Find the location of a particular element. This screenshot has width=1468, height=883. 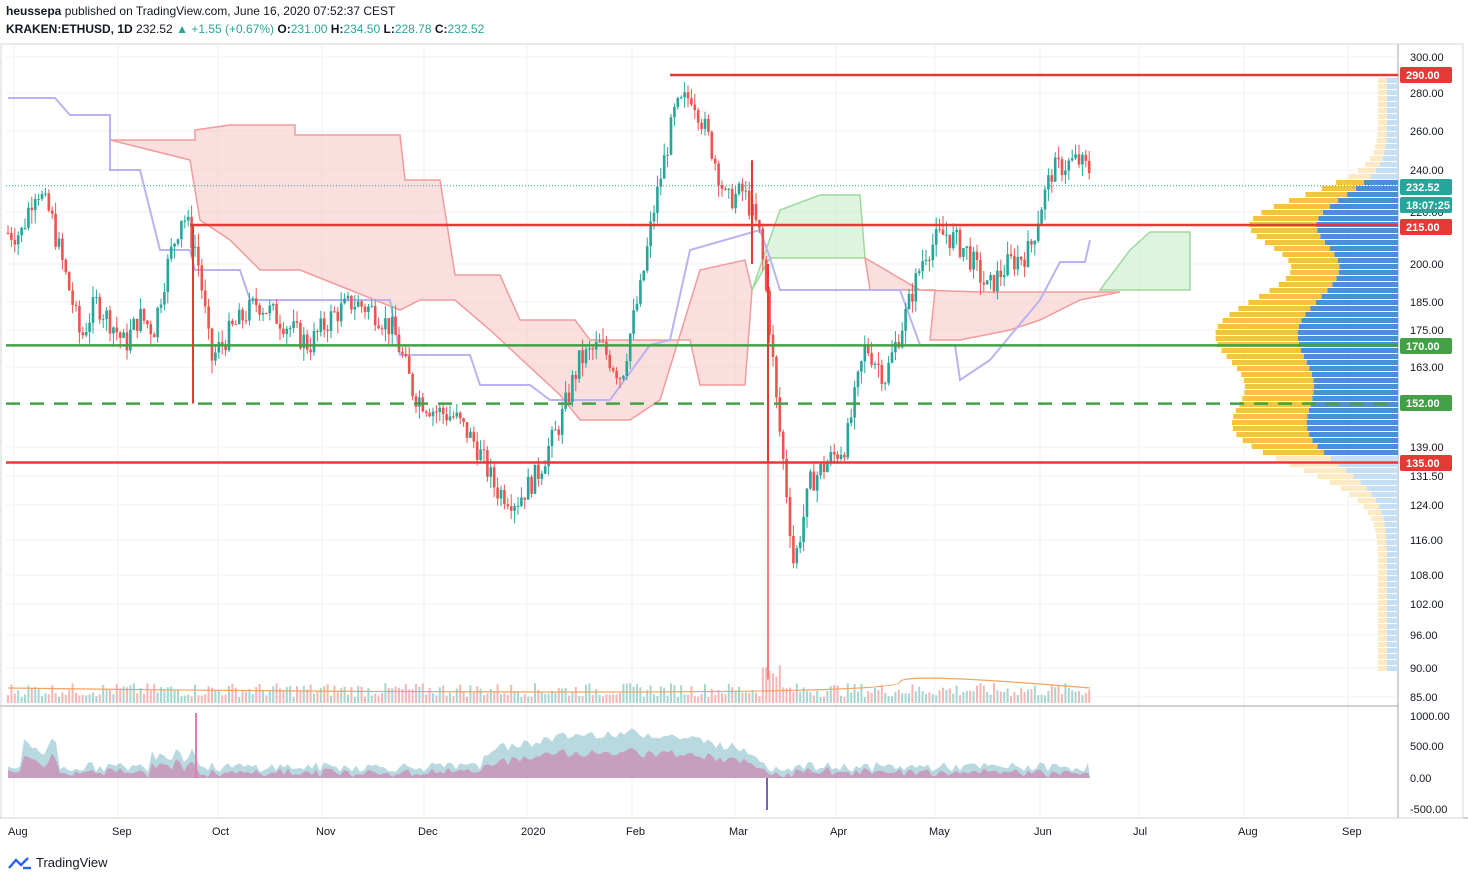

symbol-name: KRAKEN:ETHUSD, 1D is located at coordinates (69, 29).